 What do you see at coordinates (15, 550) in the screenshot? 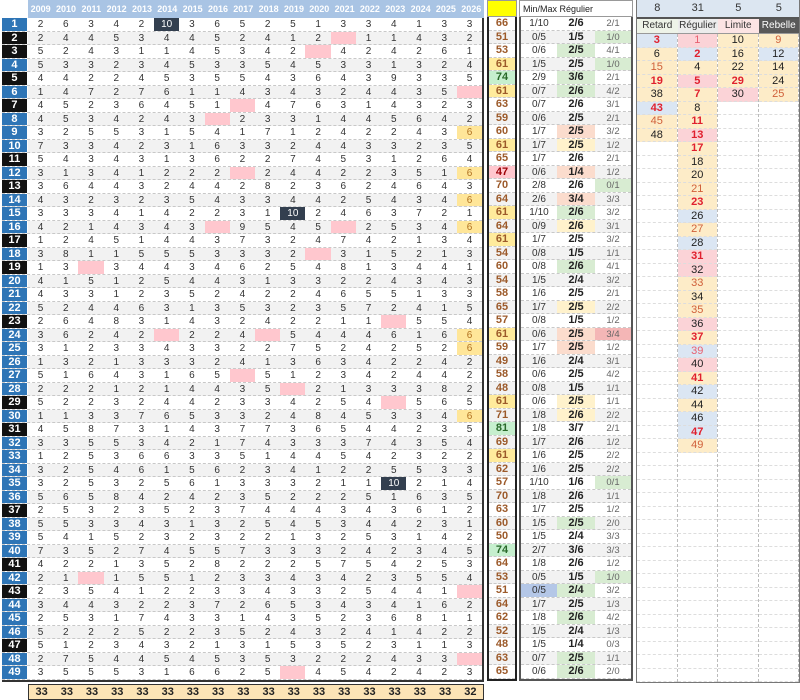
I see `row-number: 40` at bounding box center [15, 550].